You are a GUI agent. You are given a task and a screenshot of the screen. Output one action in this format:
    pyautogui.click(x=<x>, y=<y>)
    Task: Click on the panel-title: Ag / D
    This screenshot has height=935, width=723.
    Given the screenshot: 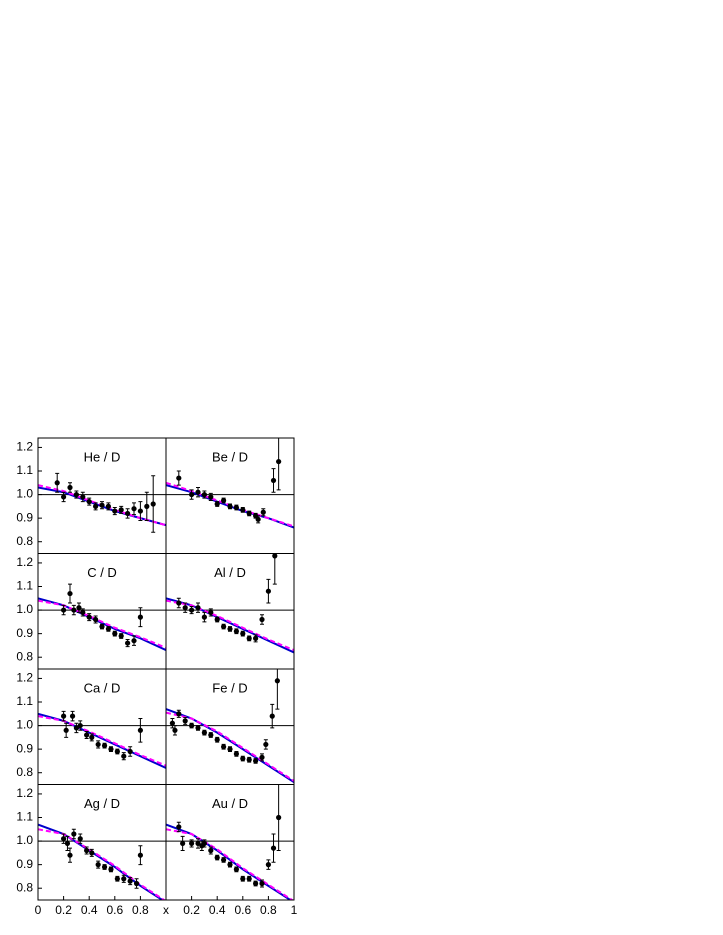 What is the action you would take?
    pyautogui.click(x=102, y=803)
    